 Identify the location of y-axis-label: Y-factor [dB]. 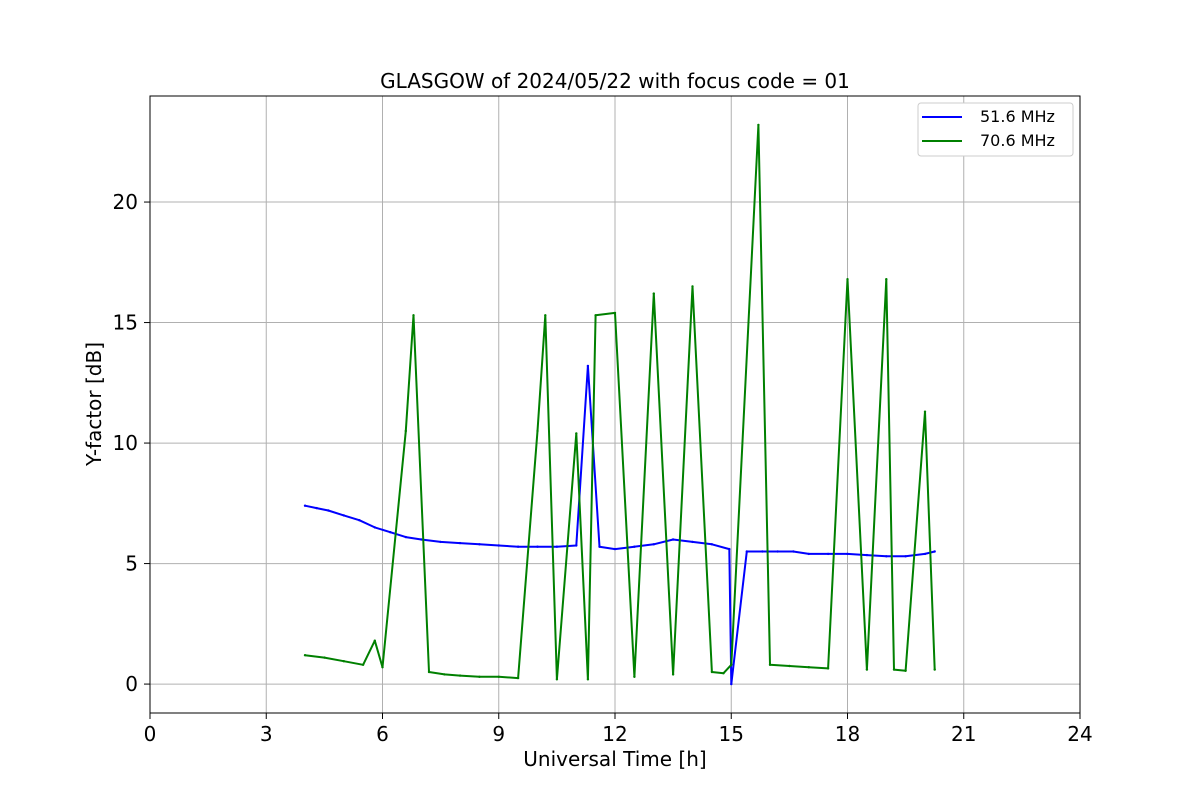
(94, 404).